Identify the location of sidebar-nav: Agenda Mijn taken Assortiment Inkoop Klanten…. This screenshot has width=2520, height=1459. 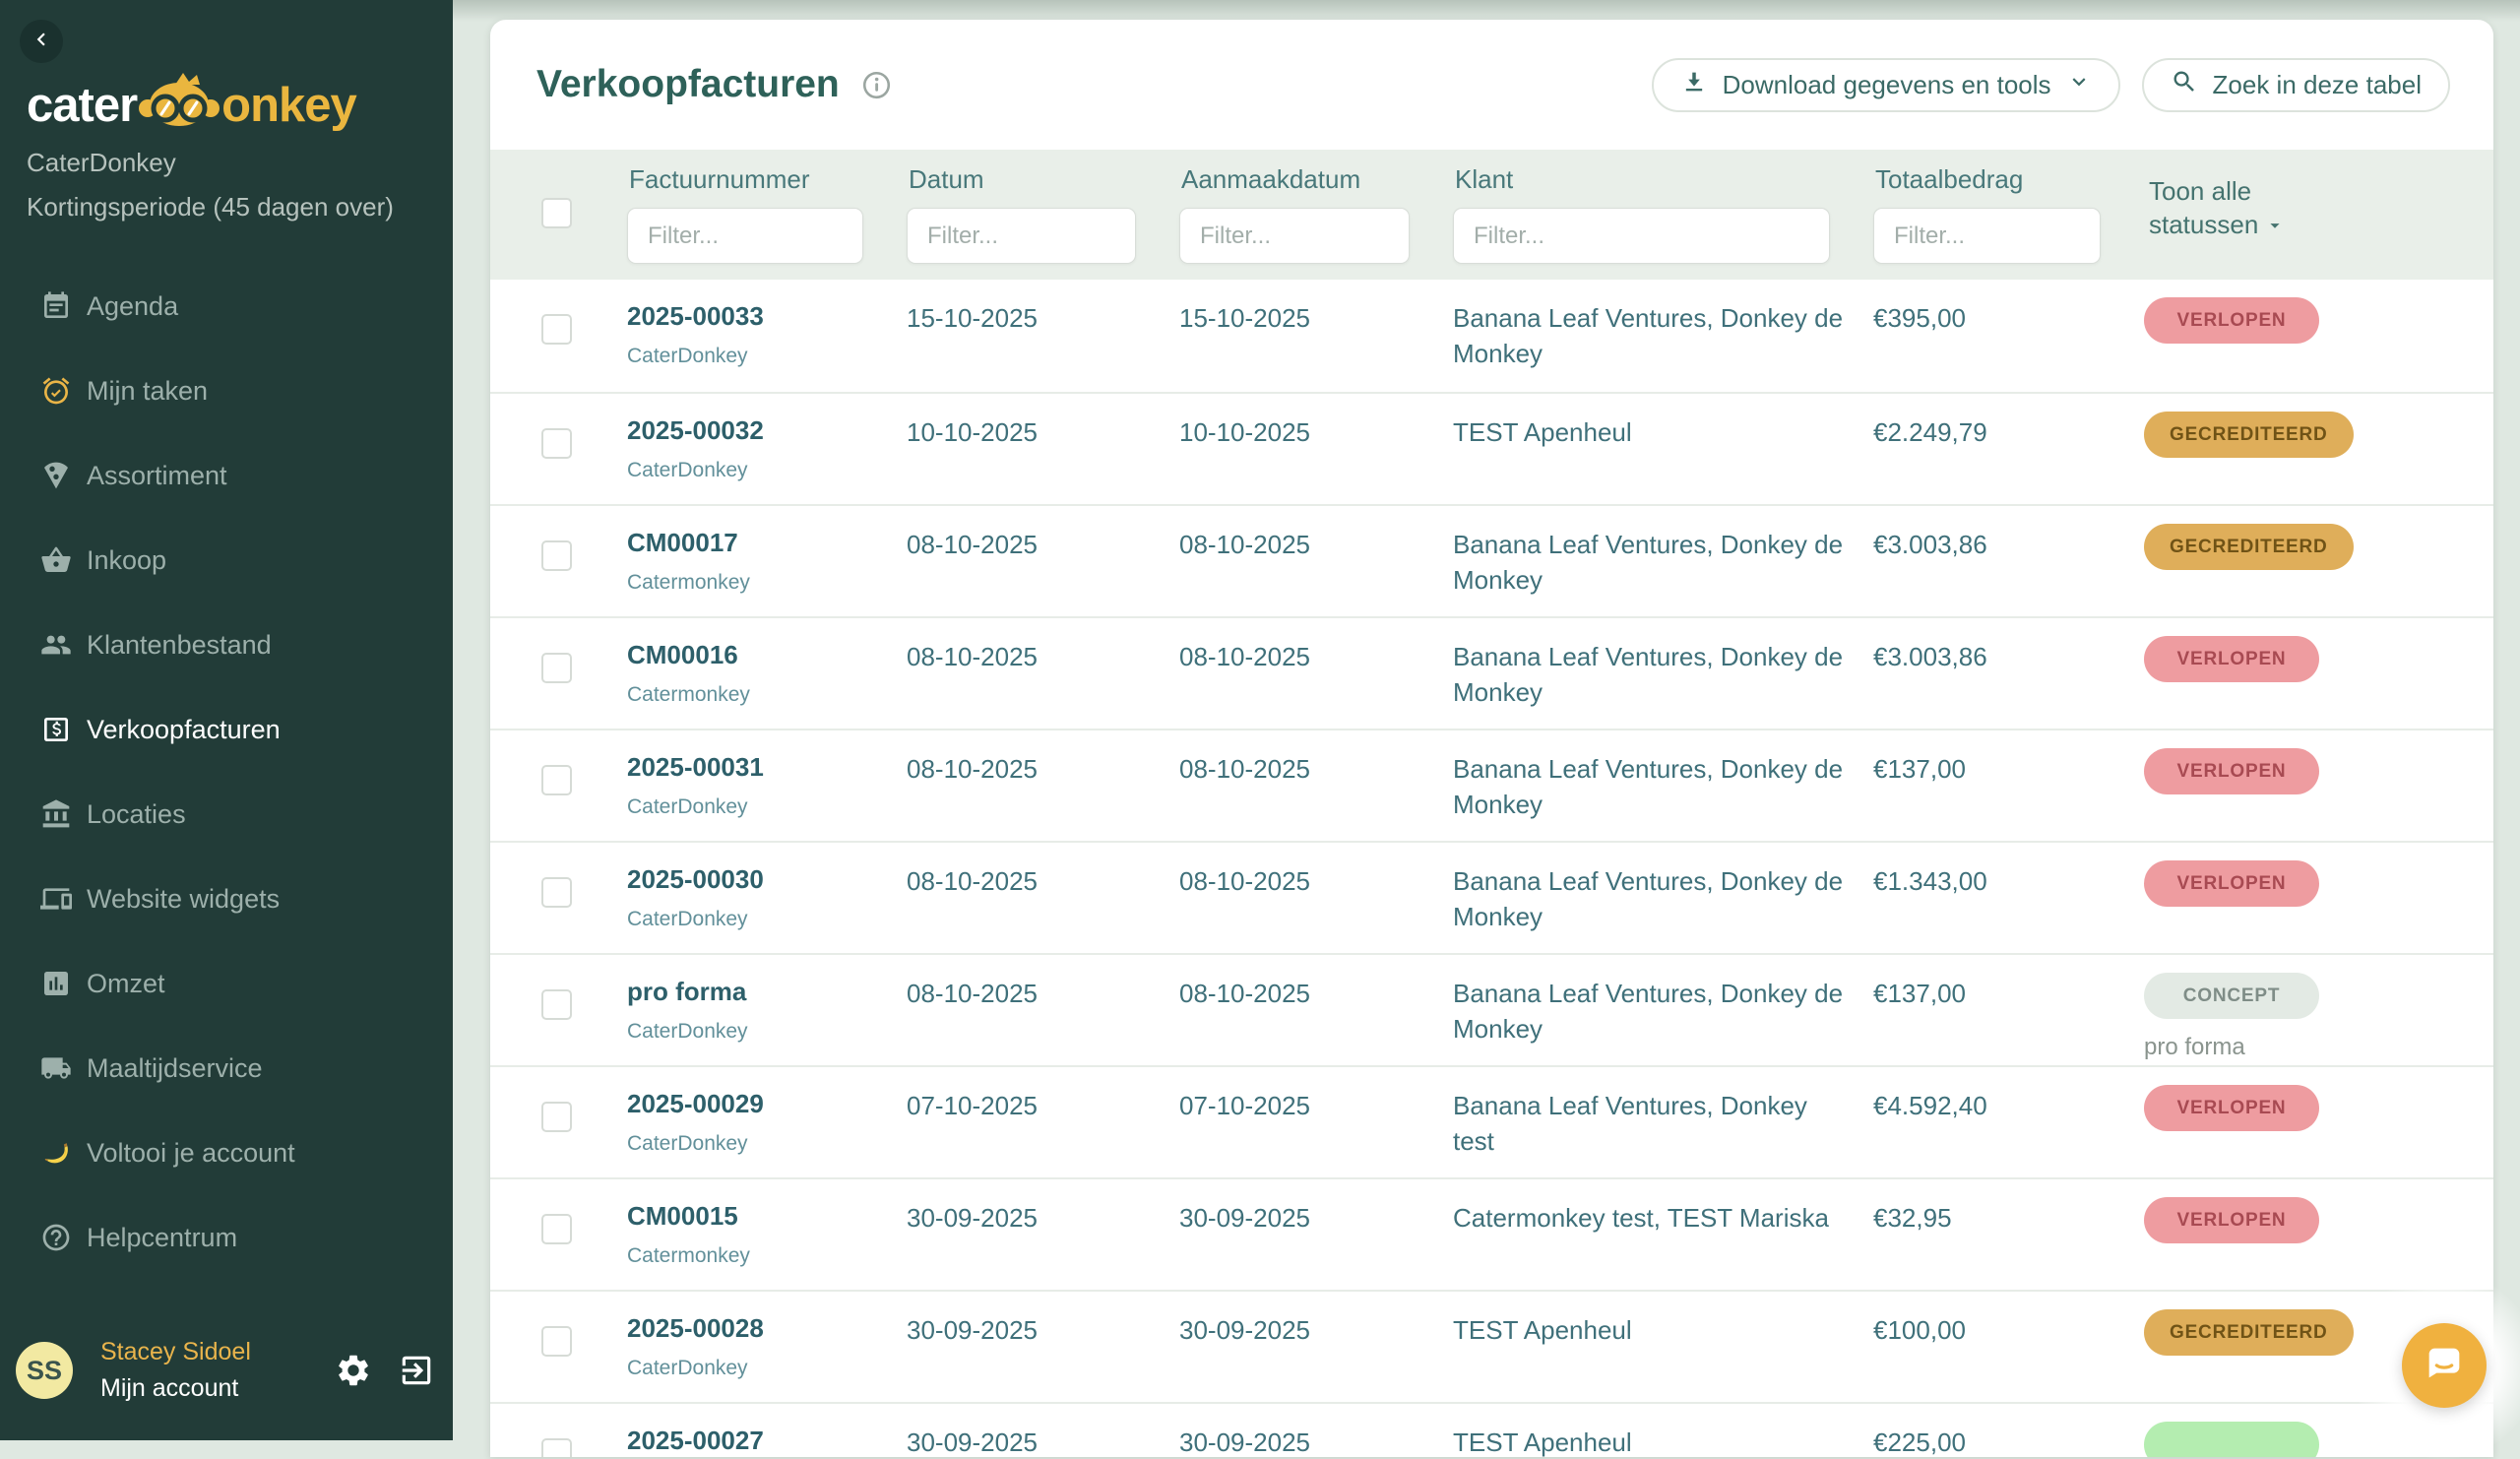
(226, 772).